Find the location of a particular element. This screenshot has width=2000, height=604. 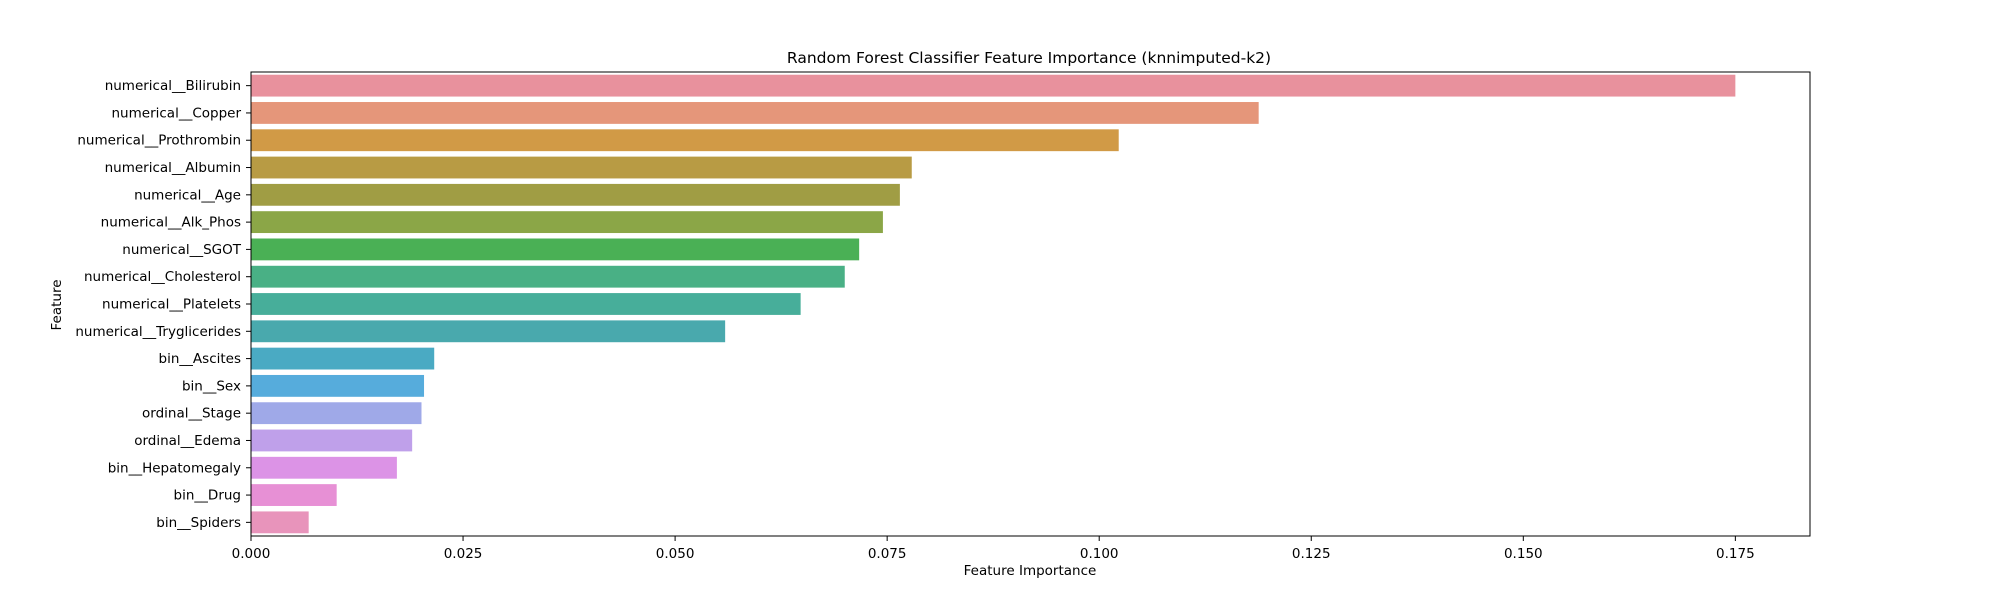

y-tick-label-4: numerical__Age is located at coordinates (187, 195).